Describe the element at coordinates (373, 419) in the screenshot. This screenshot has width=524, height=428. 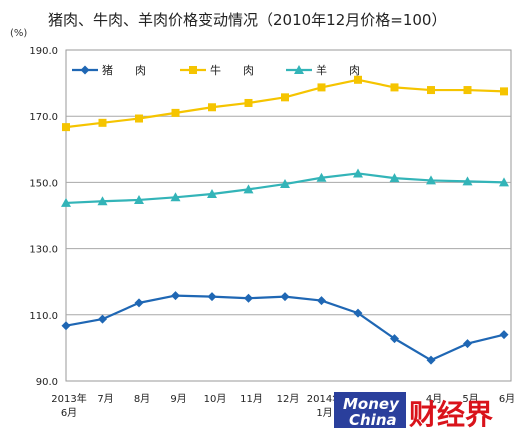
I see `watermark-china: China` at that location.